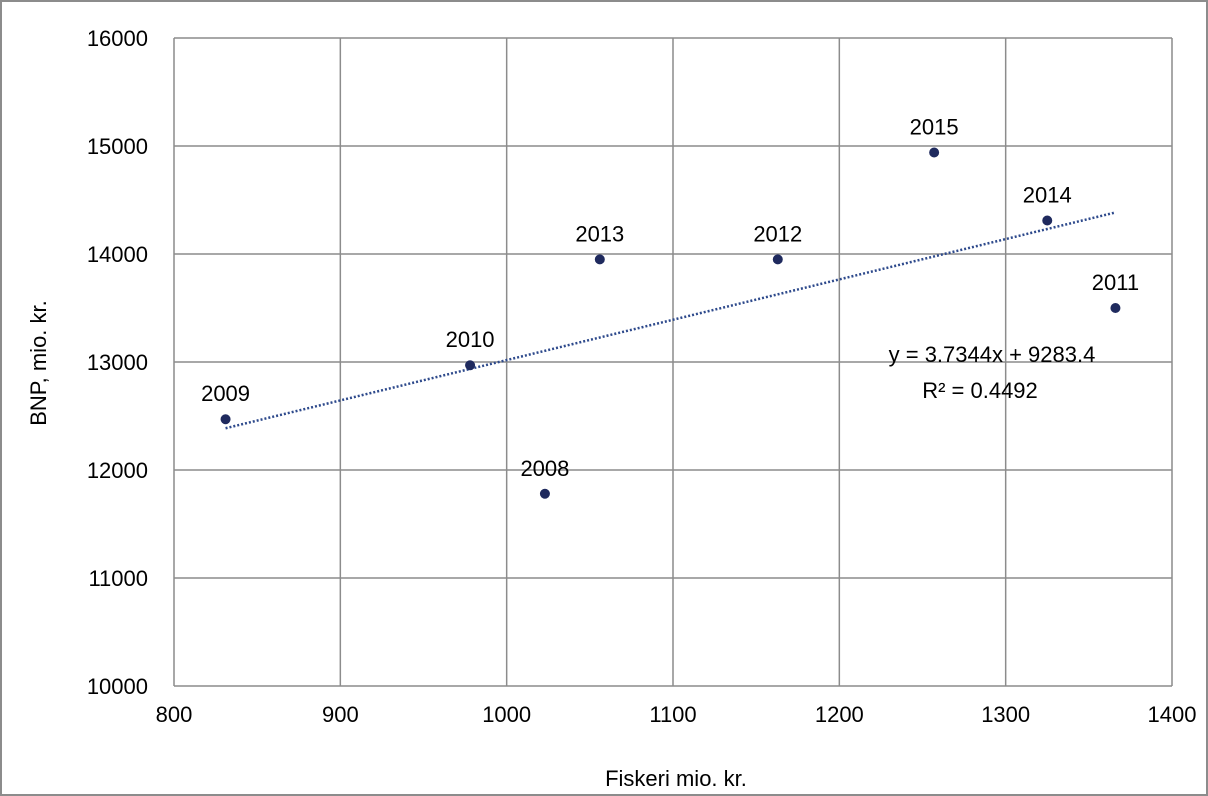 This screenshot has height=796, width=1208. I want to click on point-label: 2014, so click(1047, 195).